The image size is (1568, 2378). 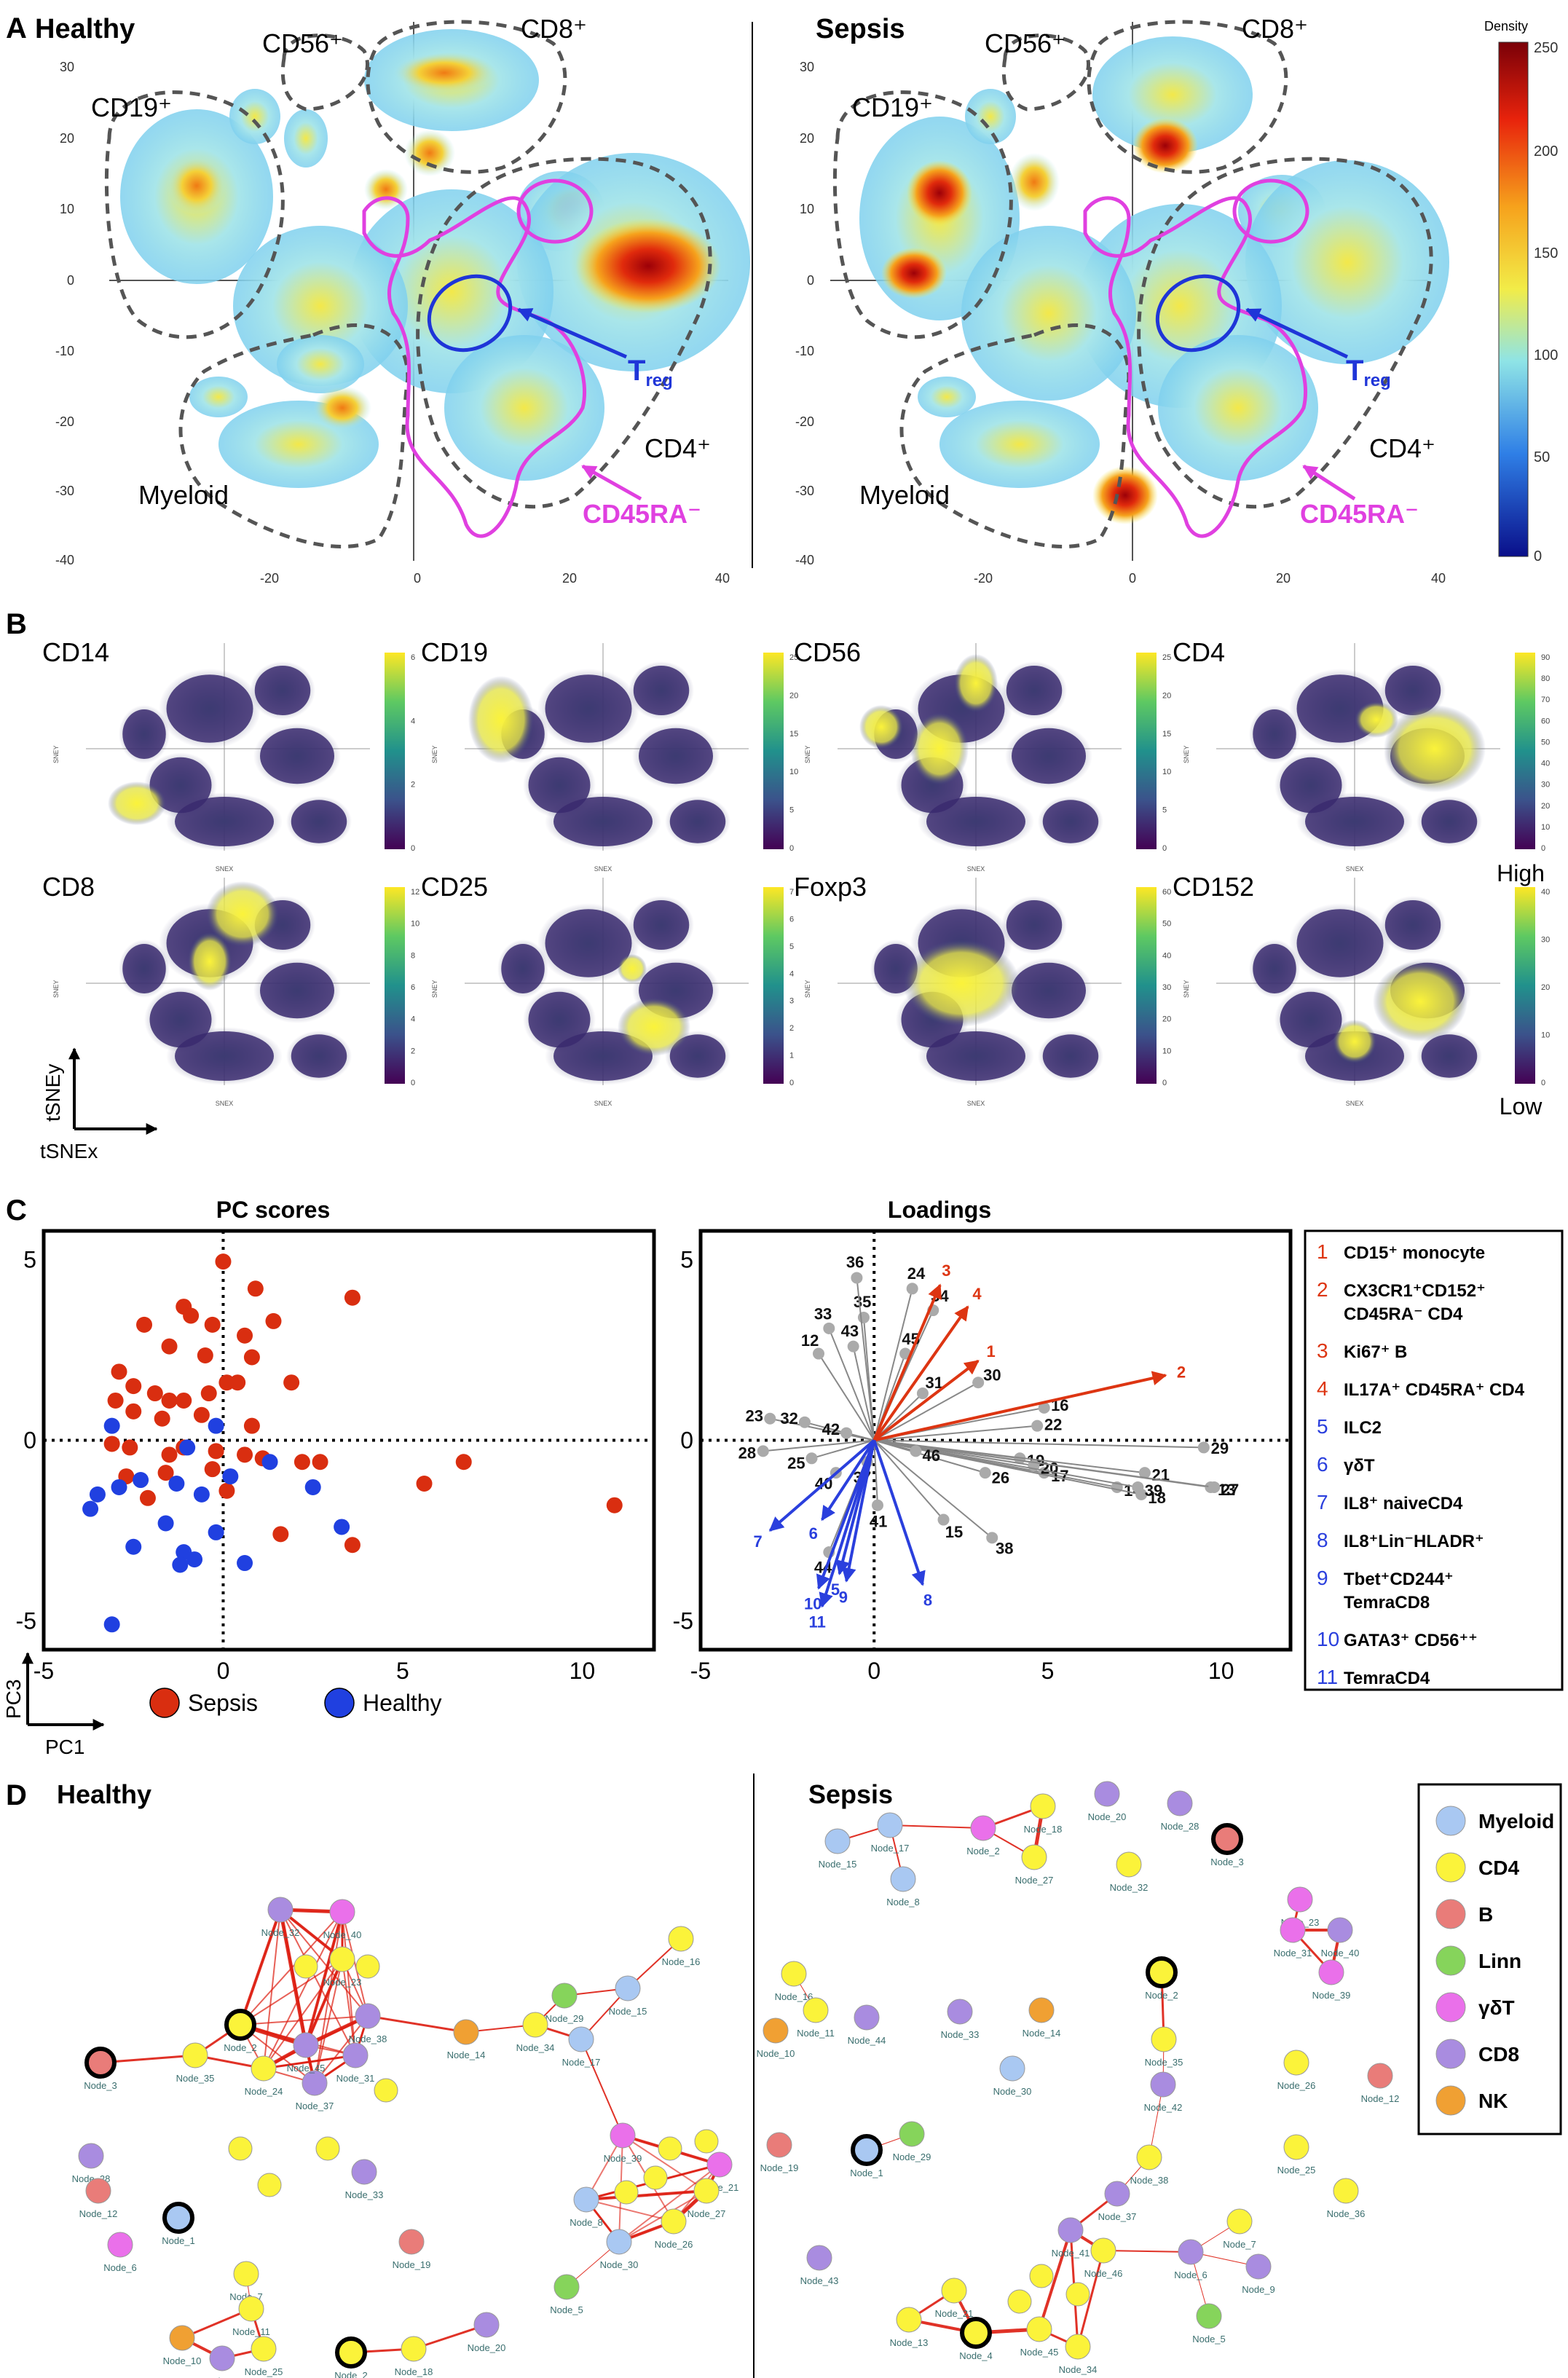 I want to click on network-legend-marker-b, so click(x=1450, y=1914).